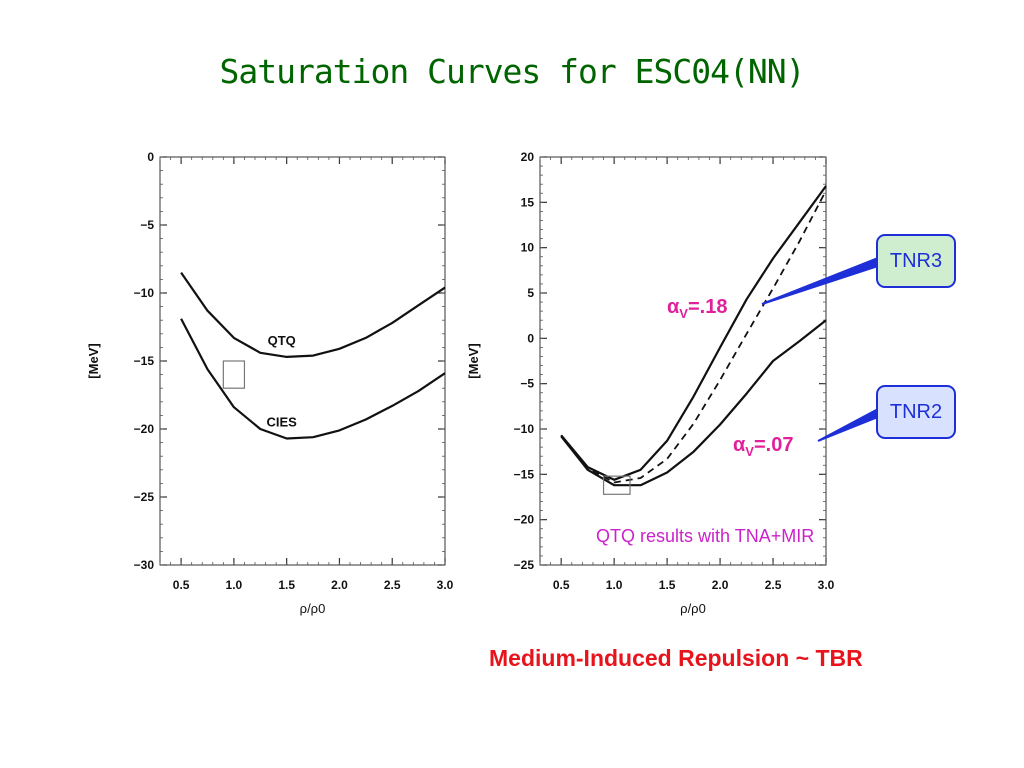  Describe the element at coordinates (820, 349) in the screenshot. I see `callout-connectors` at that location.